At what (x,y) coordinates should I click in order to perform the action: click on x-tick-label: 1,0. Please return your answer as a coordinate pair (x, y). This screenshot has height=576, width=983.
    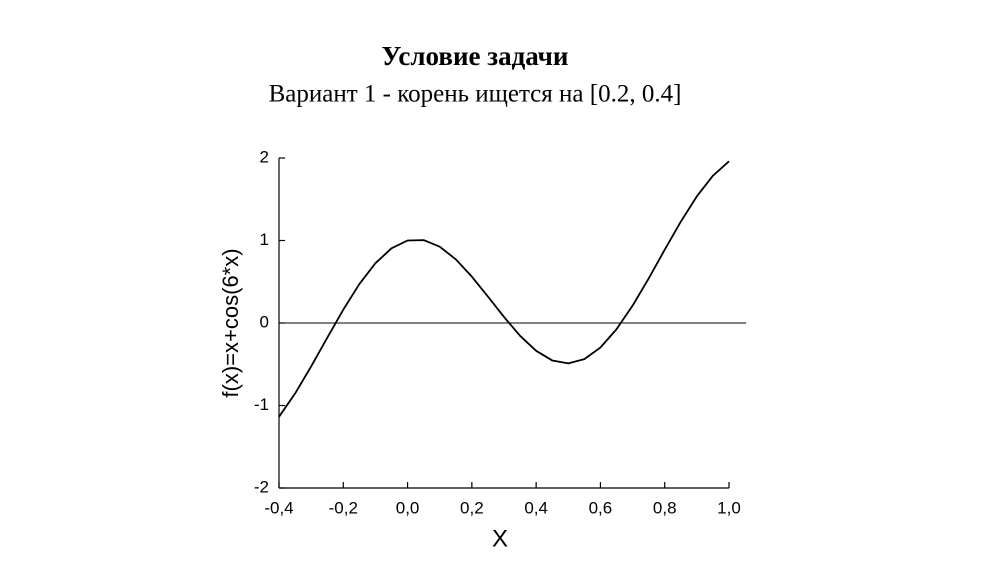
    Looking at the image, I should click on (729, 507).